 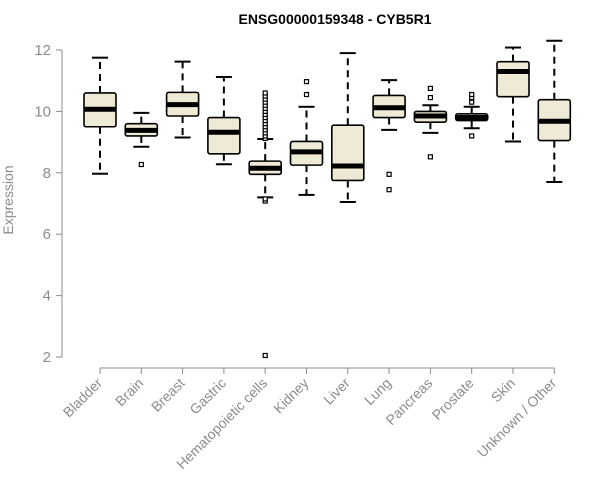 I want to click on y-tick-label: 8, so click(x=47, y=173).